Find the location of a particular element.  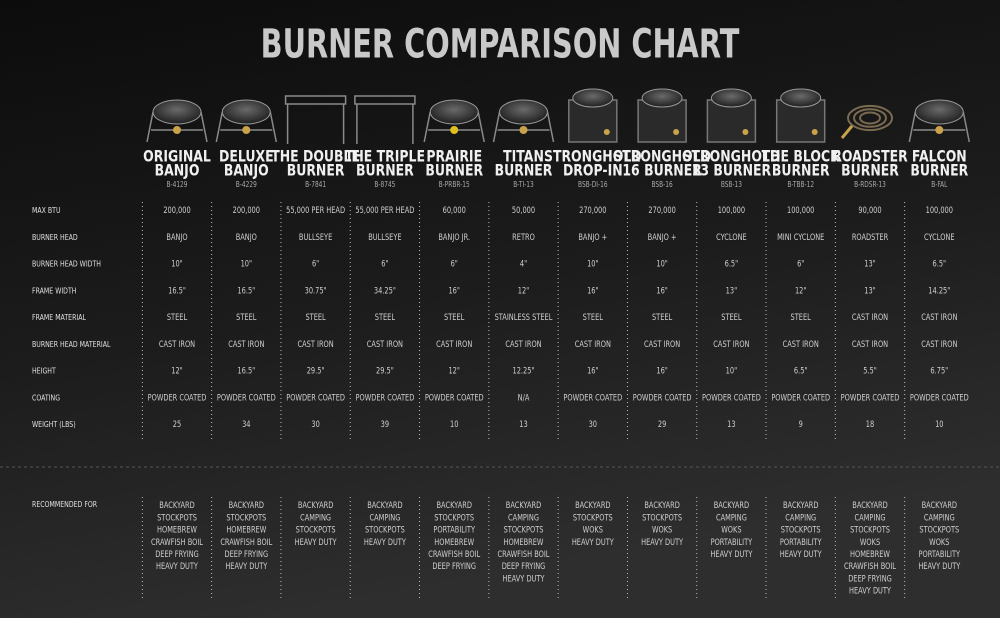

spec-value: 13" is located at coordinates (869, 291).